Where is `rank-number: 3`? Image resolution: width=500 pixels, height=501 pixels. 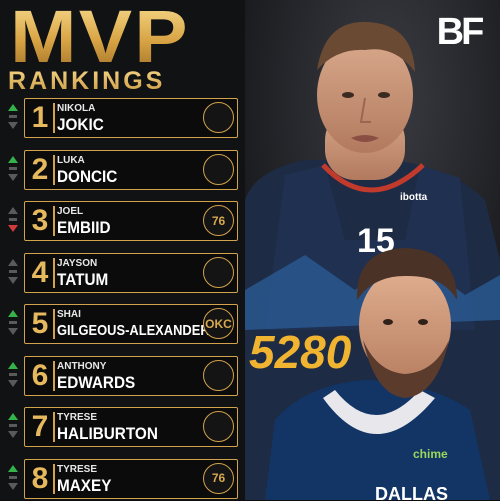 rank-number: 3 is located at coordinates (40, 220).